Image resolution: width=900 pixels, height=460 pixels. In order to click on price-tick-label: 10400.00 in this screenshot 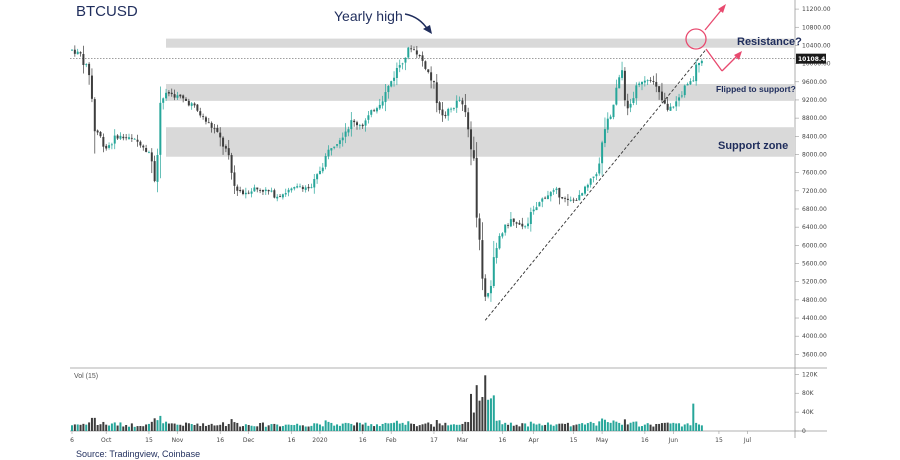, I will do `click(816, 45)`.